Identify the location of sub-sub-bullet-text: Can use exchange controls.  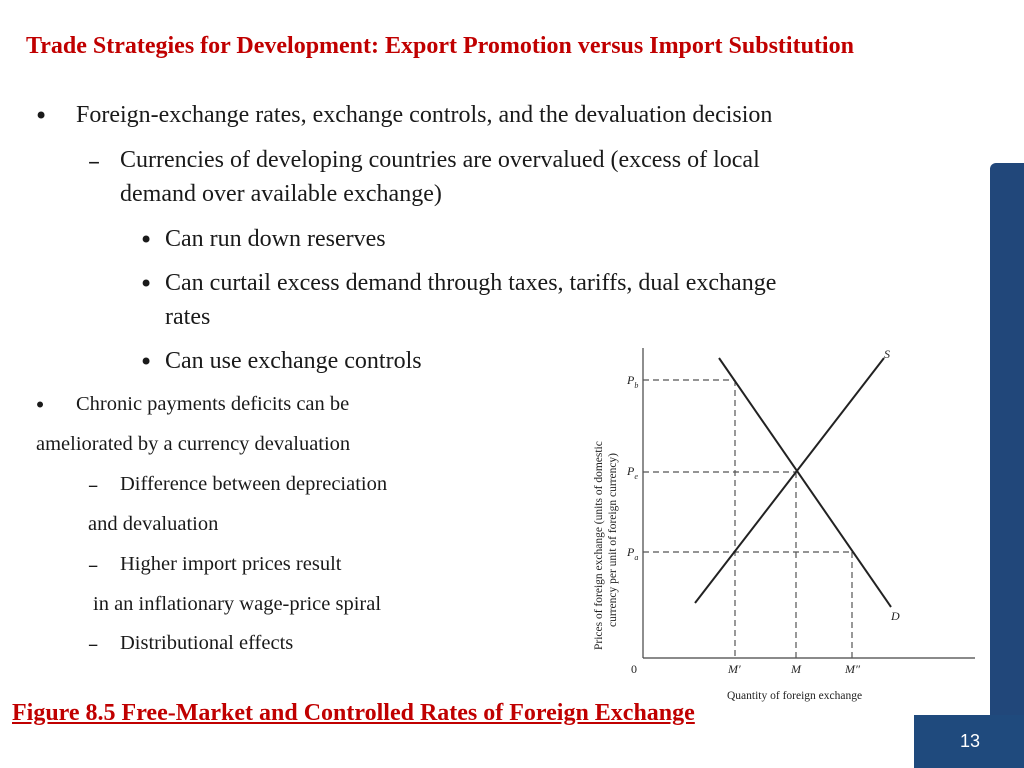
(293, 361).